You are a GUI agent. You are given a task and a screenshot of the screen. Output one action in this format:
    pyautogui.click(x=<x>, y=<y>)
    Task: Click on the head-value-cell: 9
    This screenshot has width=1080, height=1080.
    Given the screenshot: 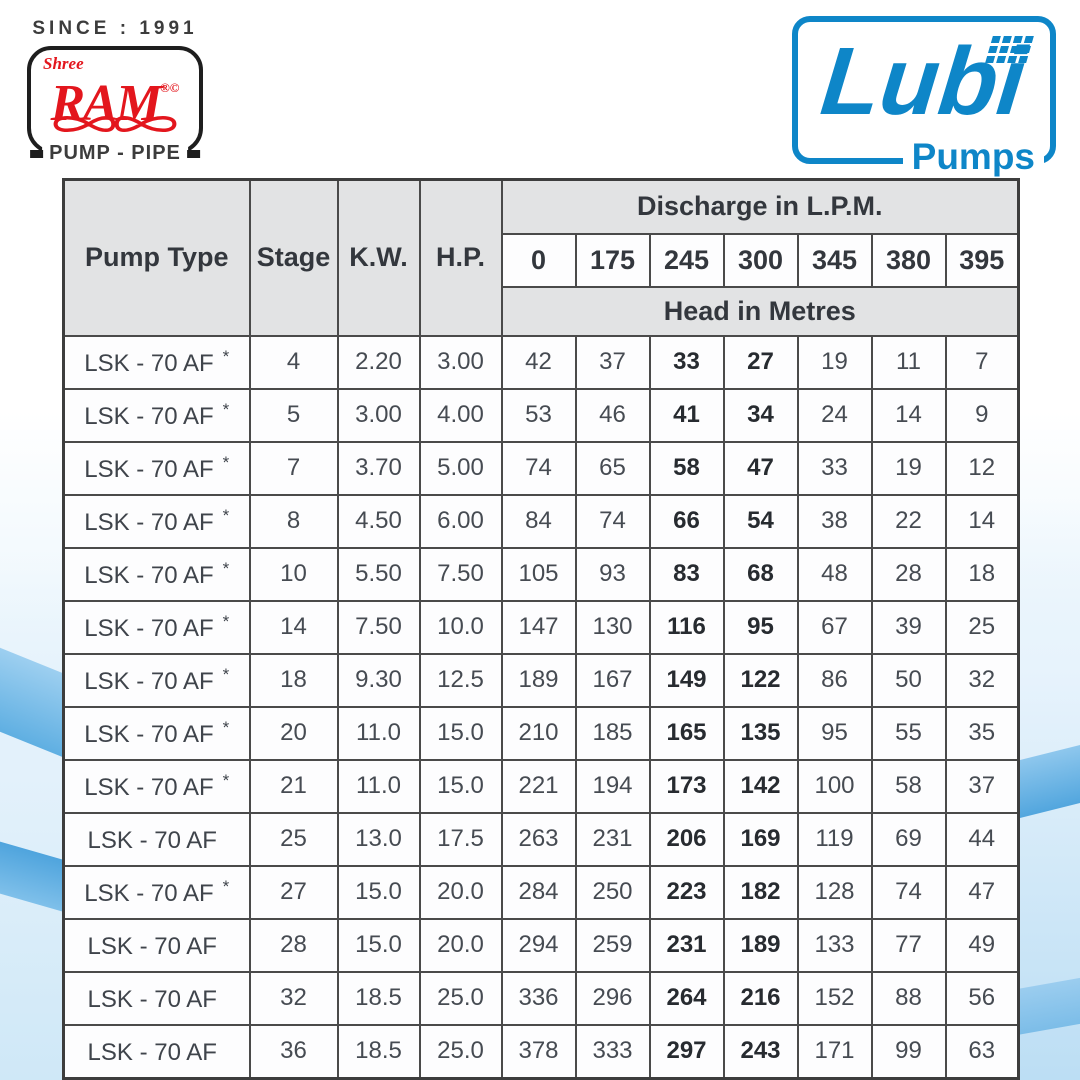 What is the action you would take?
    pyautogui.click(x=982, y=415)
    